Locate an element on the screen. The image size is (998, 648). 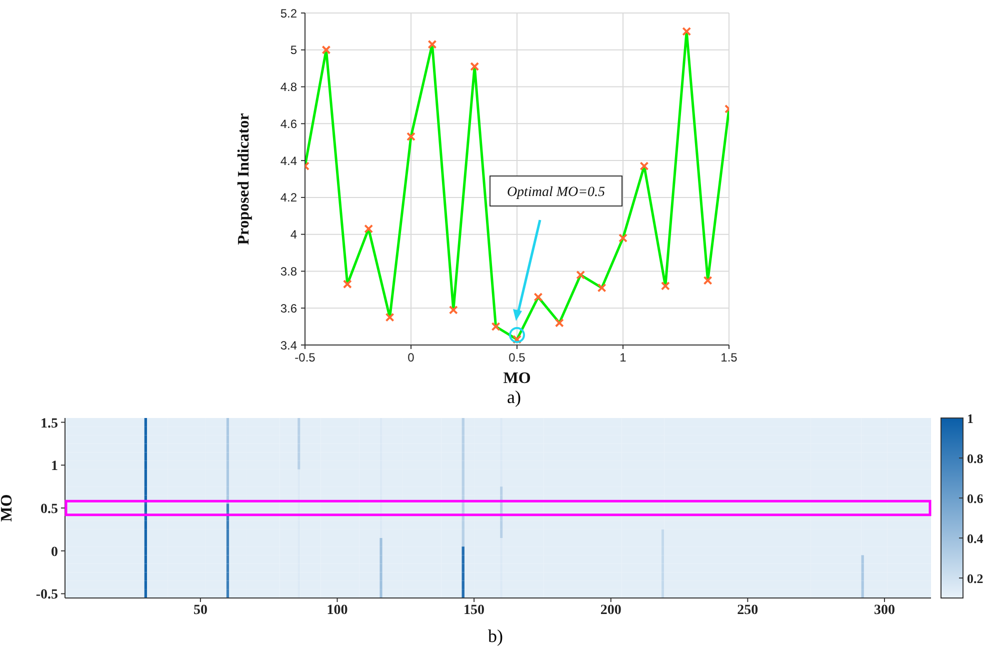
color-bar-label: 0.8 is located at coordinates (975, 458).